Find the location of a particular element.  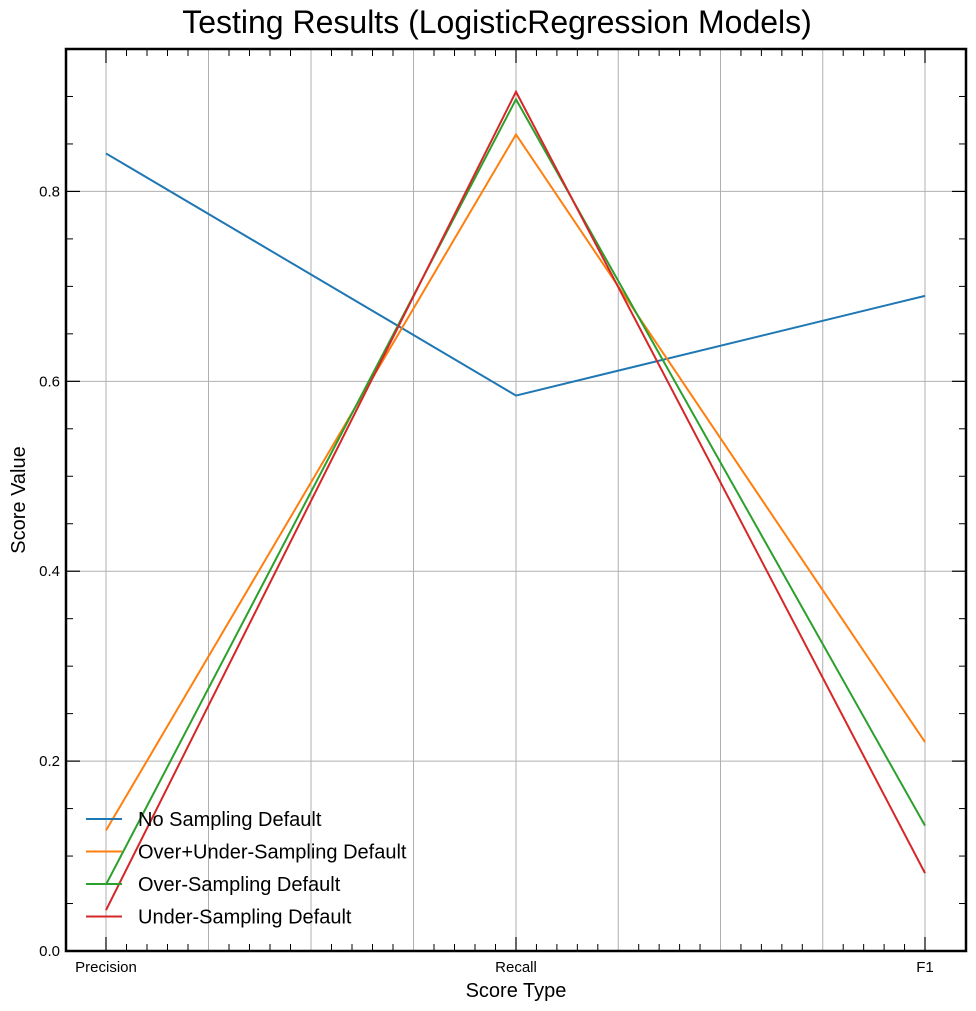

y-tick-label: 0.6 is located at coordinates (49, 381).